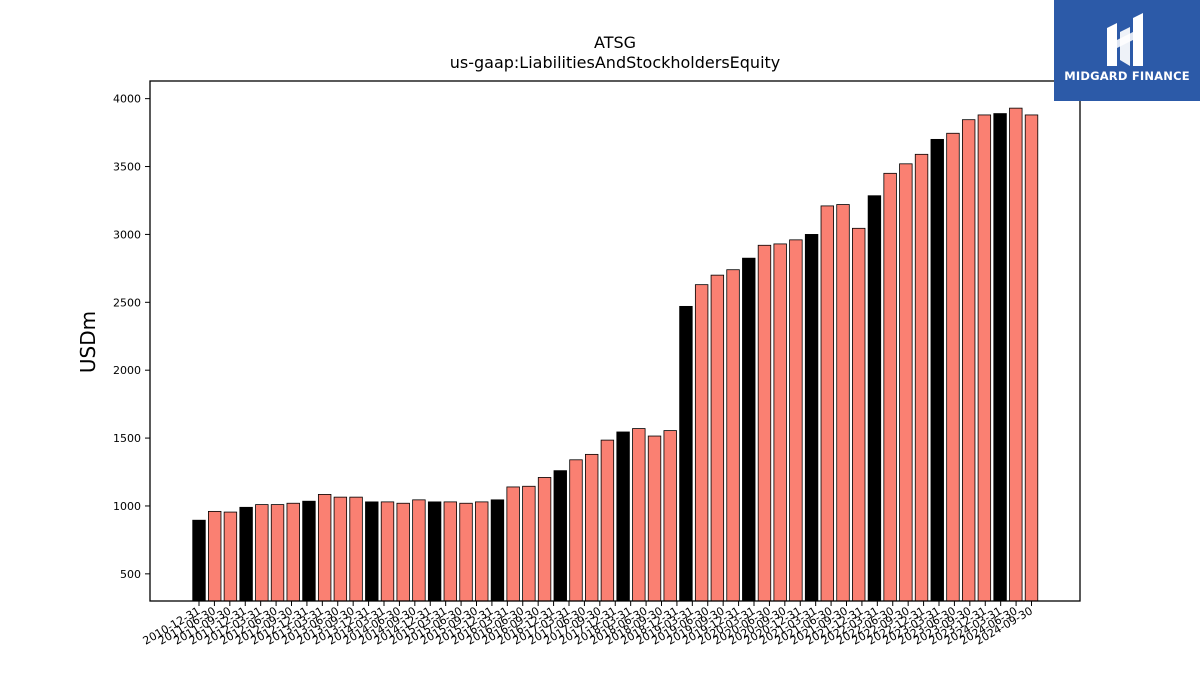 The width and height of the screenshot is (1200, 675). Describe the element at coordinates (127, 370) in the screenshot. I see `y-tick-label: 2000` at that location.